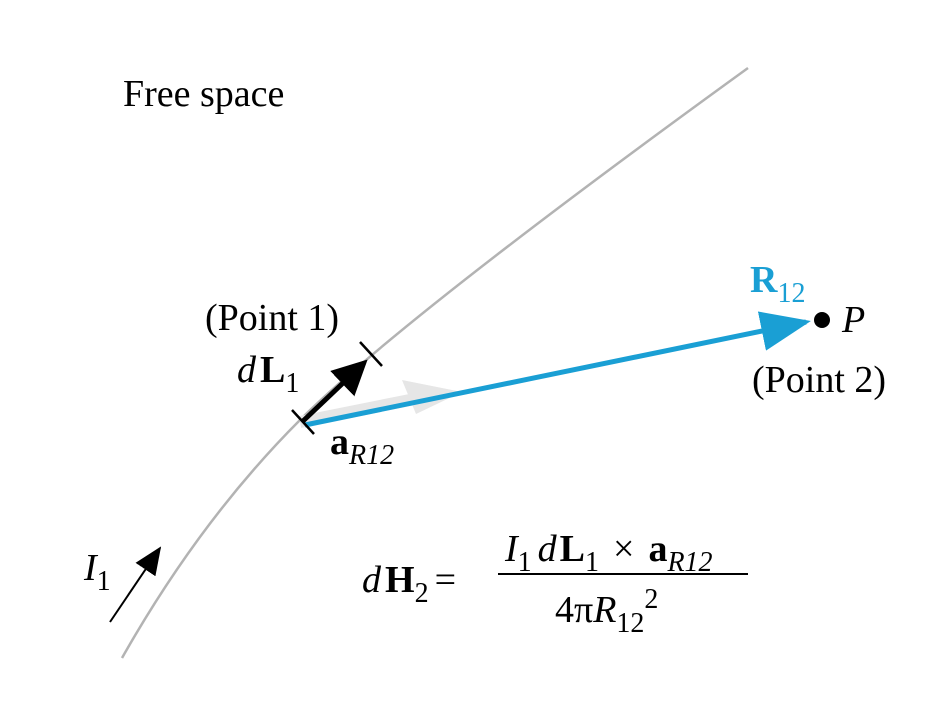 This screenshot has height=704, width=948. Describe the element at coordinates (371, 354) in the screenshot. I see `dL-tick-end` at that location.